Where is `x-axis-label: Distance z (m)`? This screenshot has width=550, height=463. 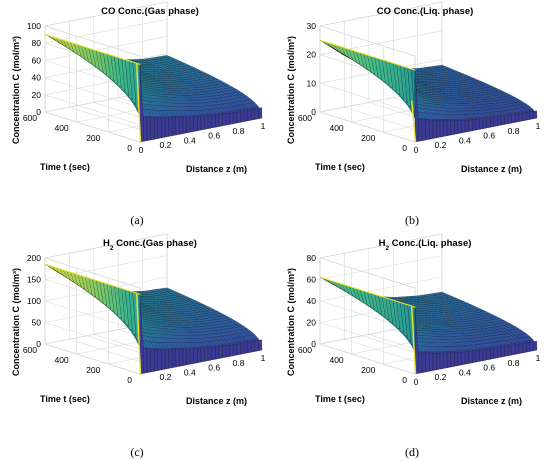 x-axis-label: Distance z (m) is located at coordinates (216, 401).